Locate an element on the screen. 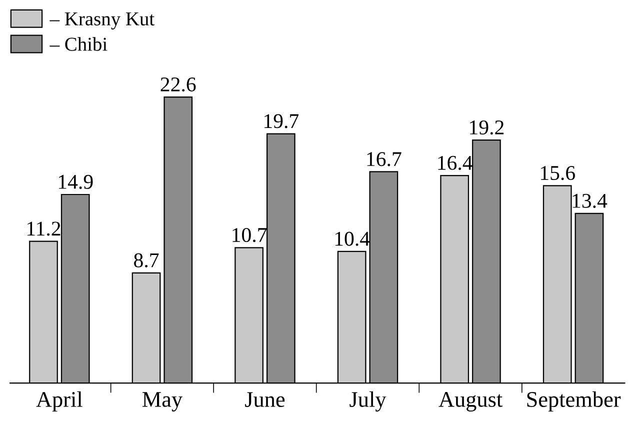  data-label: 19.2 is located at coordinates (487, 127).